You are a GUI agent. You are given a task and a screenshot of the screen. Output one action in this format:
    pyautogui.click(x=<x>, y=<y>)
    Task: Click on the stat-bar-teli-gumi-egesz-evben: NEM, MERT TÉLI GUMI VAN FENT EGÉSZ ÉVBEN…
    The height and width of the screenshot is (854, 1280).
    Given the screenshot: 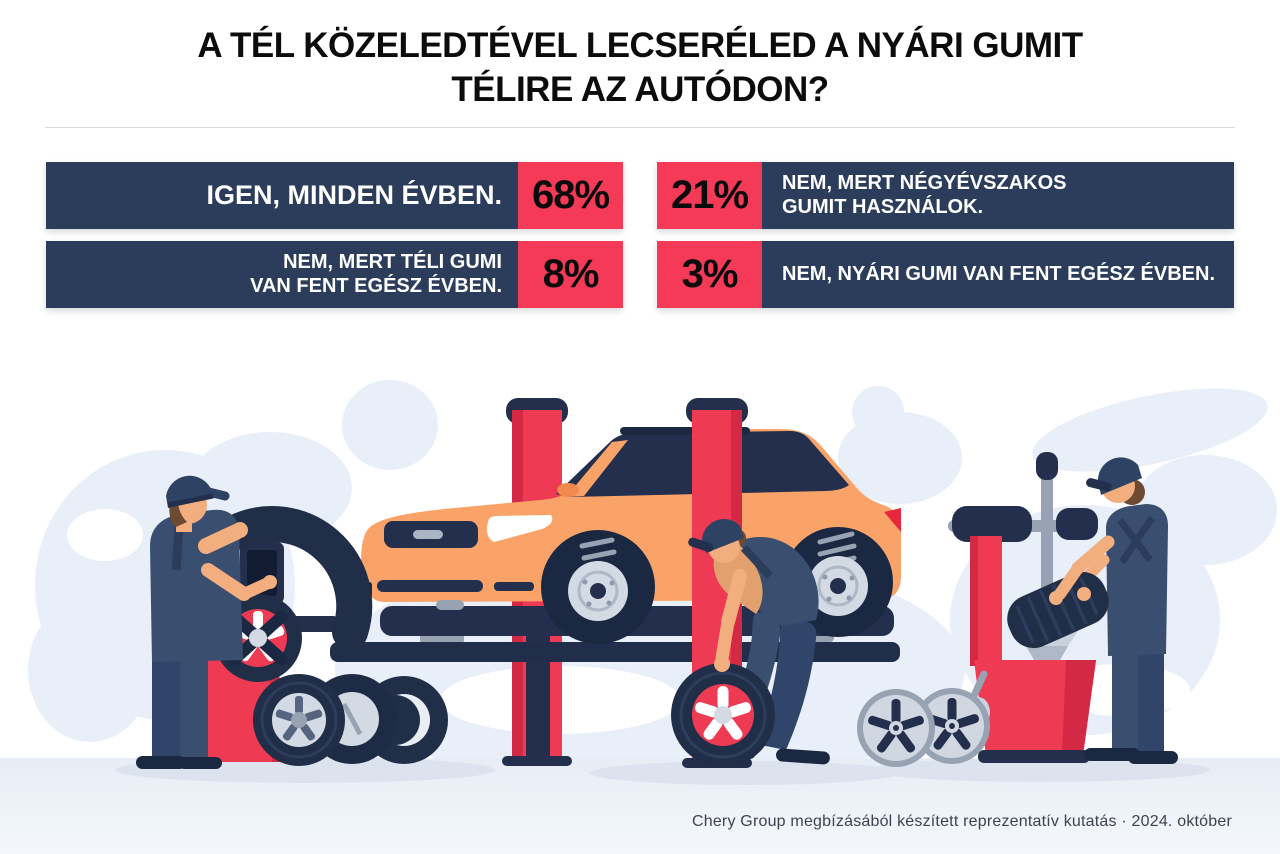 What is the action you would take?
    pyautogui.click(x=334, y=274)
    